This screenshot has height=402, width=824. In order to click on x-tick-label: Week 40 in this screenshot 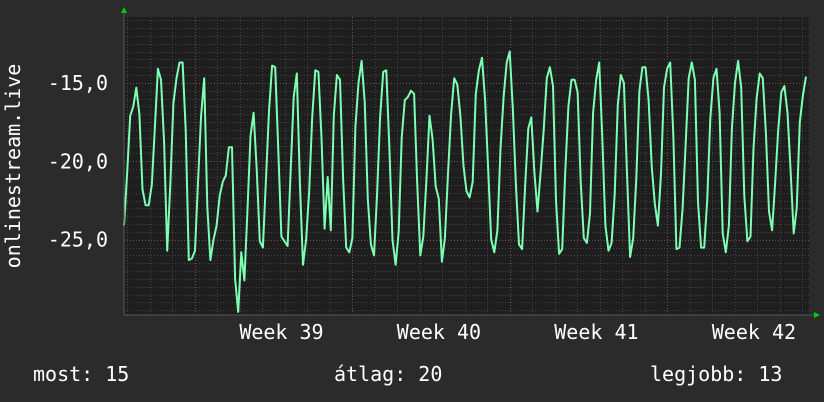, I will do `click(439, 332)`.